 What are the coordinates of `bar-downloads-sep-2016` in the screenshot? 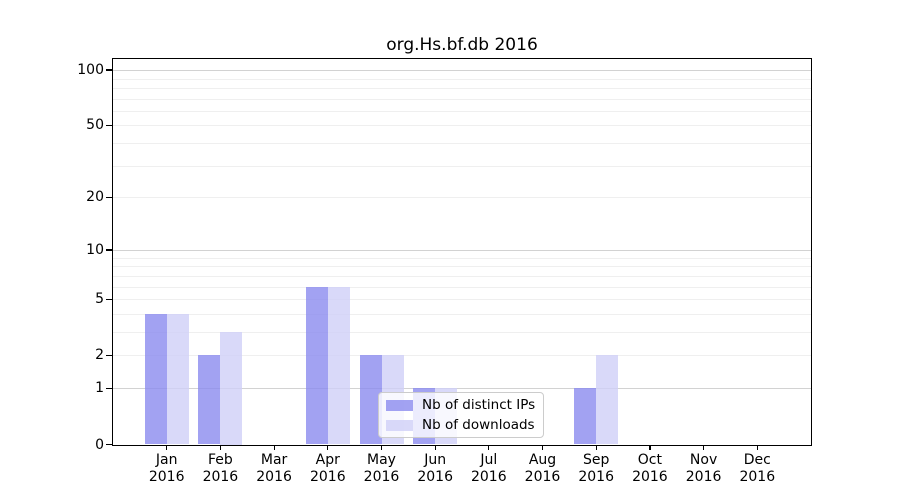 It's located at (607, 400).